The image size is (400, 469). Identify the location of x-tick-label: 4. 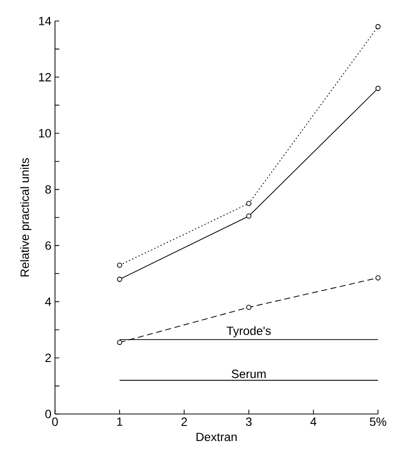
(313, 422).